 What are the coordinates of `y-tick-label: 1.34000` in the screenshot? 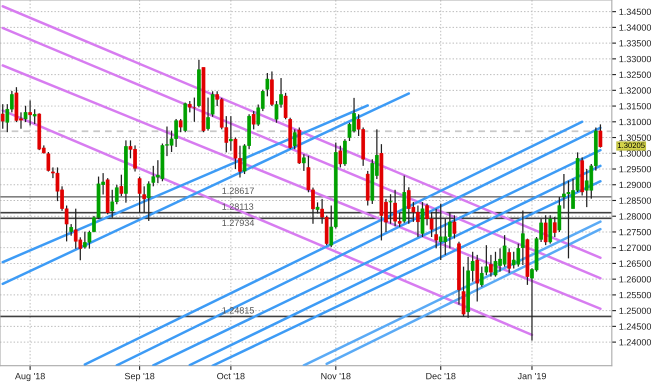 It's located at (635, 27).